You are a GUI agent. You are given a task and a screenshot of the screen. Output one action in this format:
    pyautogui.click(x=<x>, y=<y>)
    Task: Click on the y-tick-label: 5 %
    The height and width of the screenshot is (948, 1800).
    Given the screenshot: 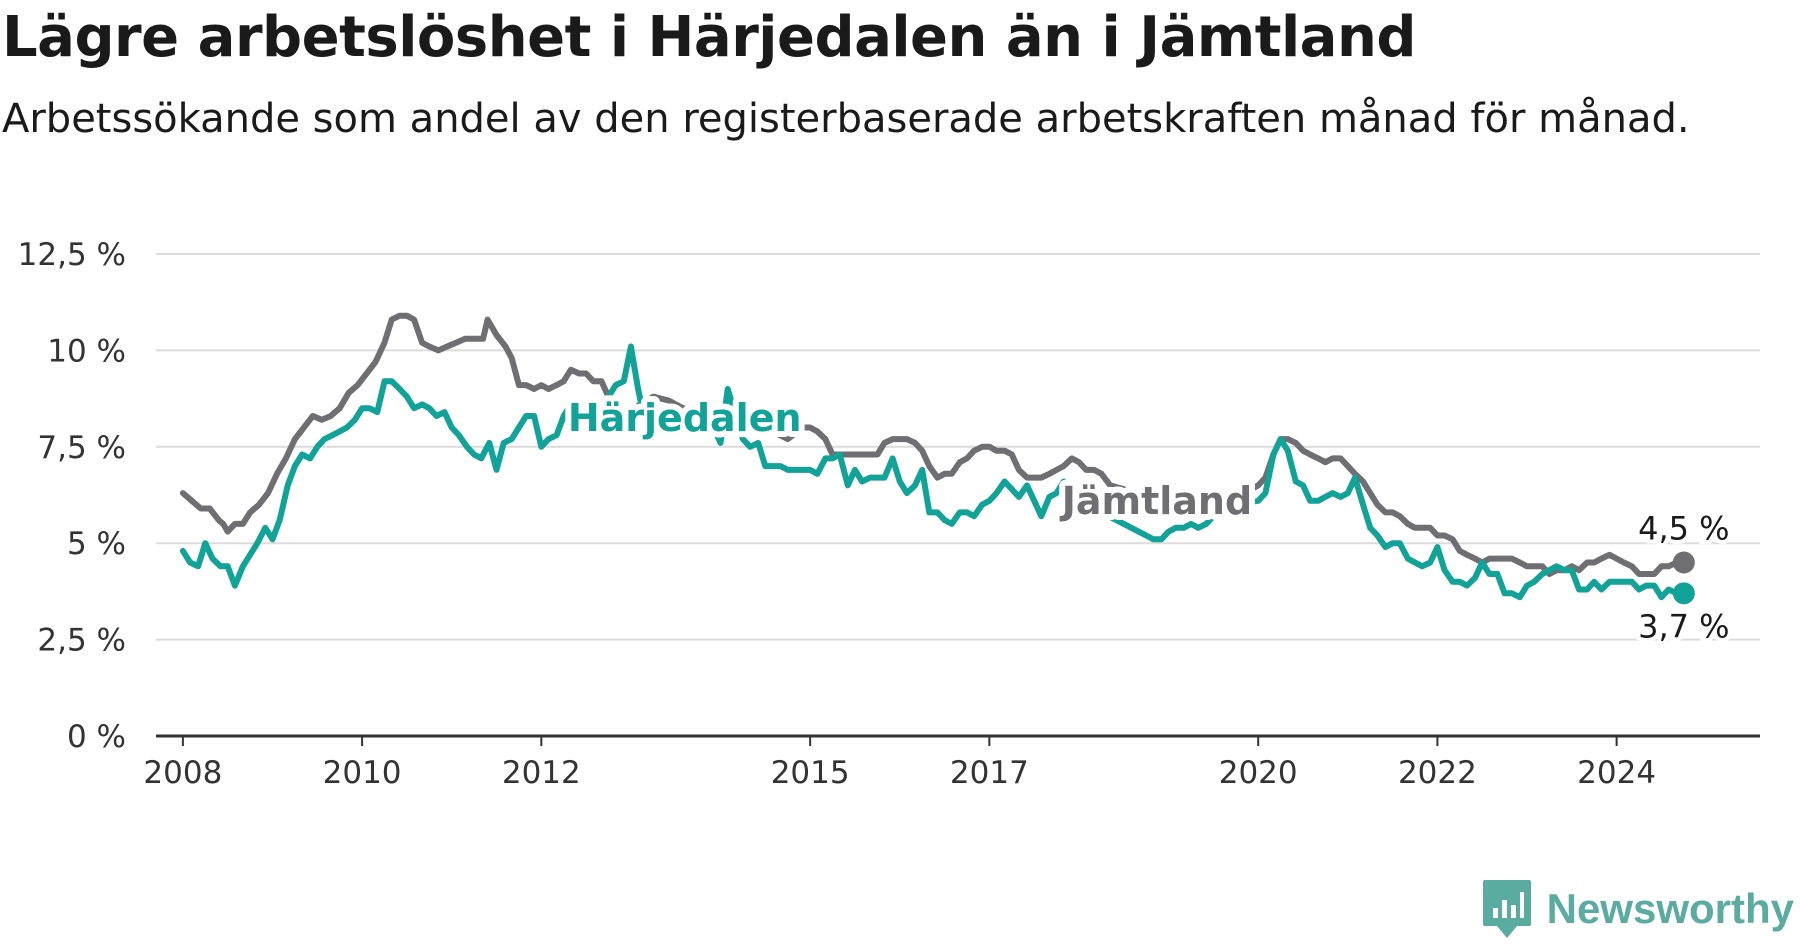 What is the action you would take?
    pyautogui.click(x=96, y=544)
    